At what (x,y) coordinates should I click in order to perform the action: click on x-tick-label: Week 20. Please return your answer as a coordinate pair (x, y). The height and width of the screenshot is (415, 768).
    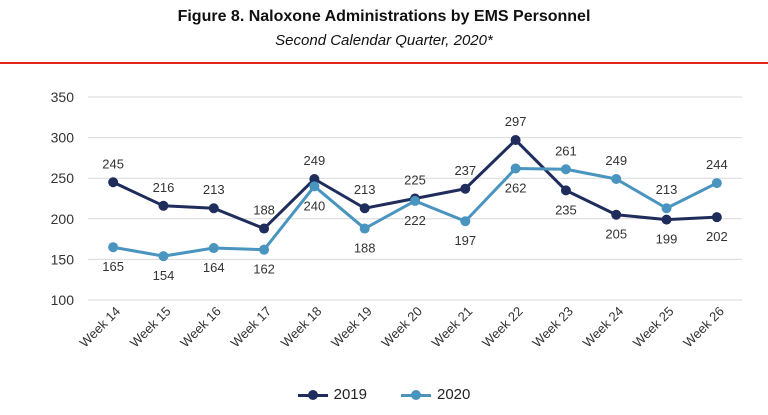
    Looking at the image, I should click on (401, 327).